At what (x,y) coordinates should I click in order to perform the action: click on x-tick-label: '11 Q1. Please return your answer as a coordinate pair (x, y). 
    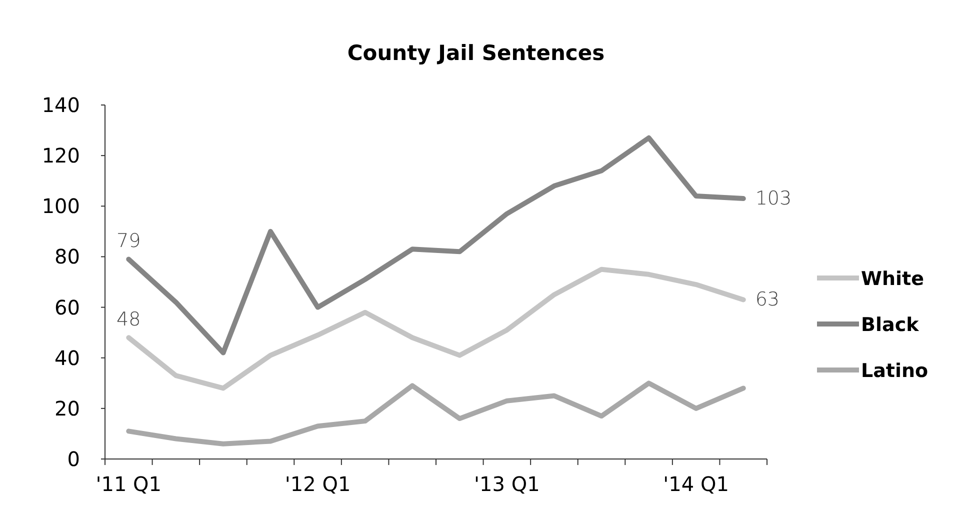
    Looking at the image, I should click on (129, 484).